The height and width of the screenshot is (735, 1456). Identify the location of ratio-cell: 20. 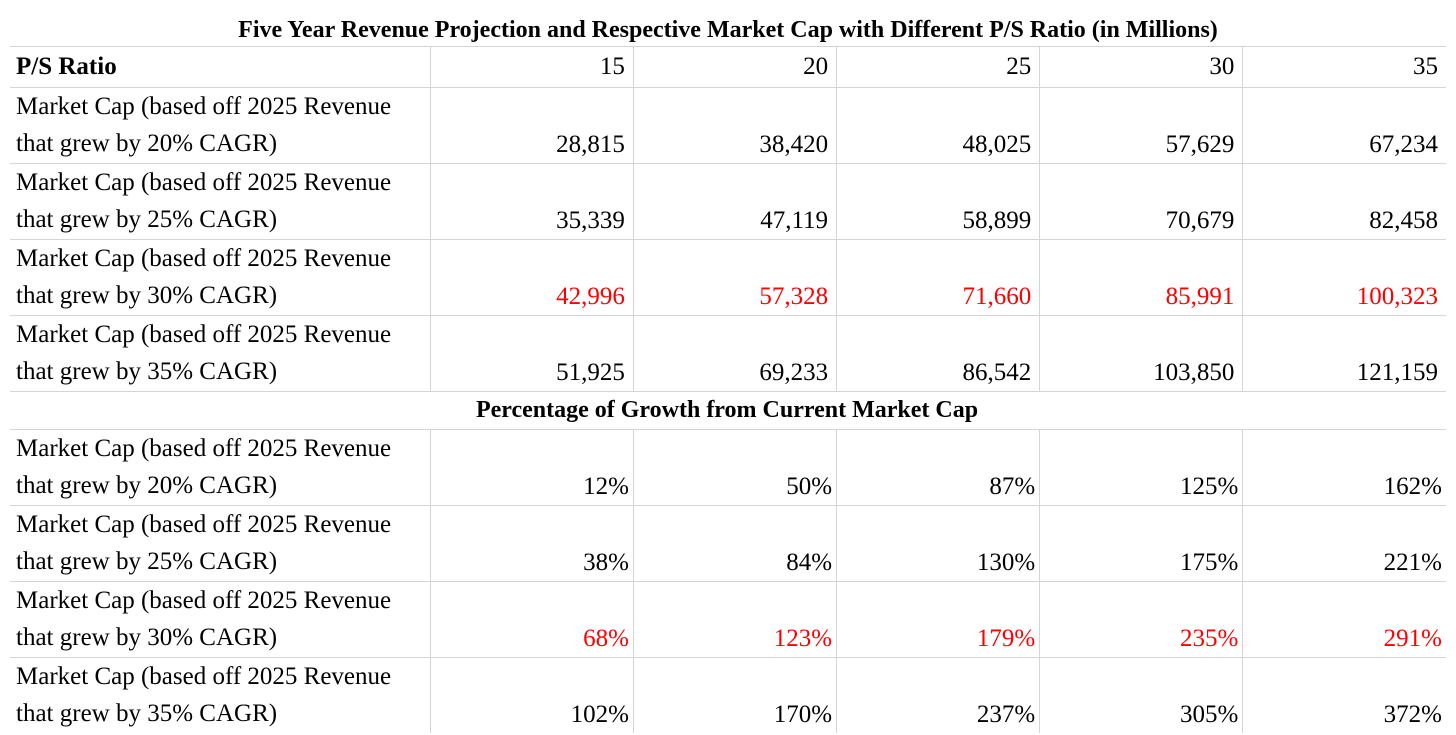
(734, 67).